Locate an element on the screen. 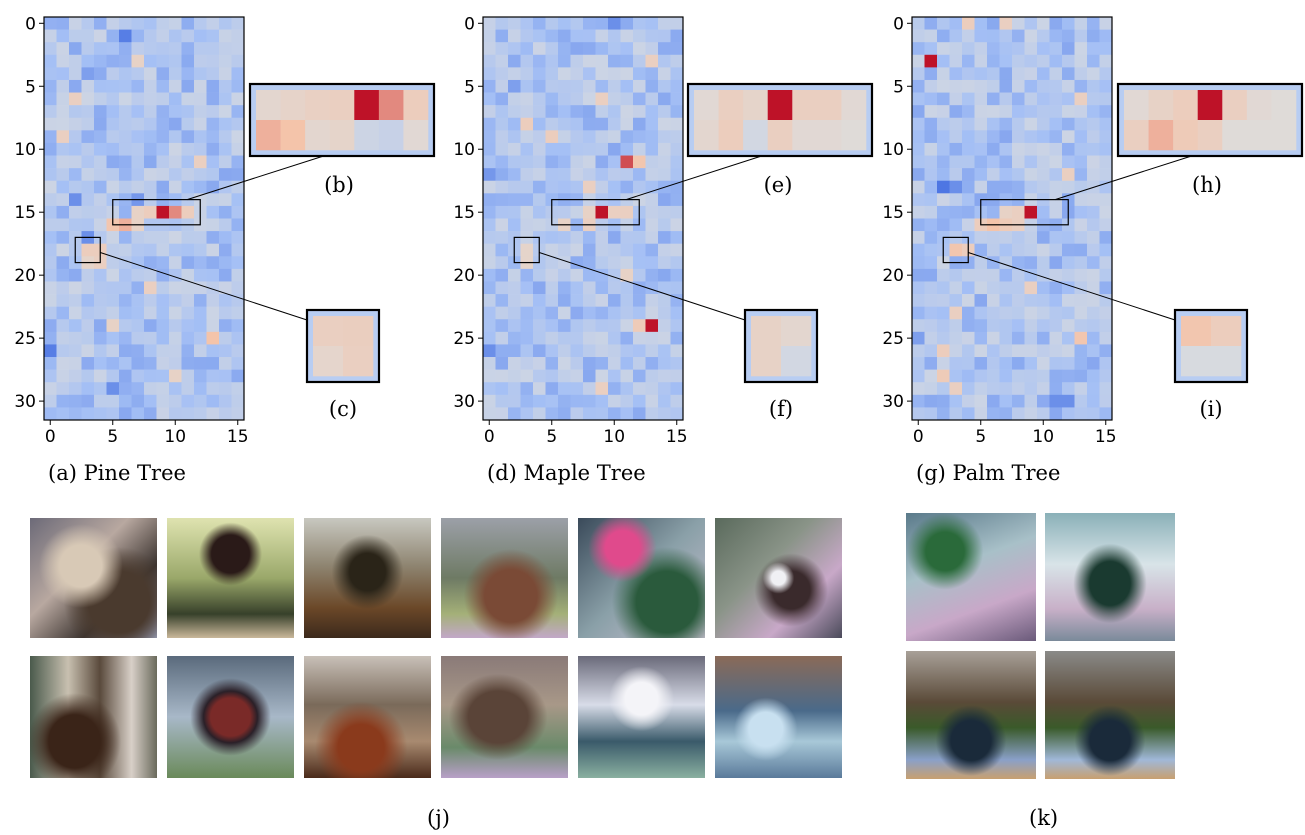  zoom-label: (h) is located at coordinates (1207, 185).